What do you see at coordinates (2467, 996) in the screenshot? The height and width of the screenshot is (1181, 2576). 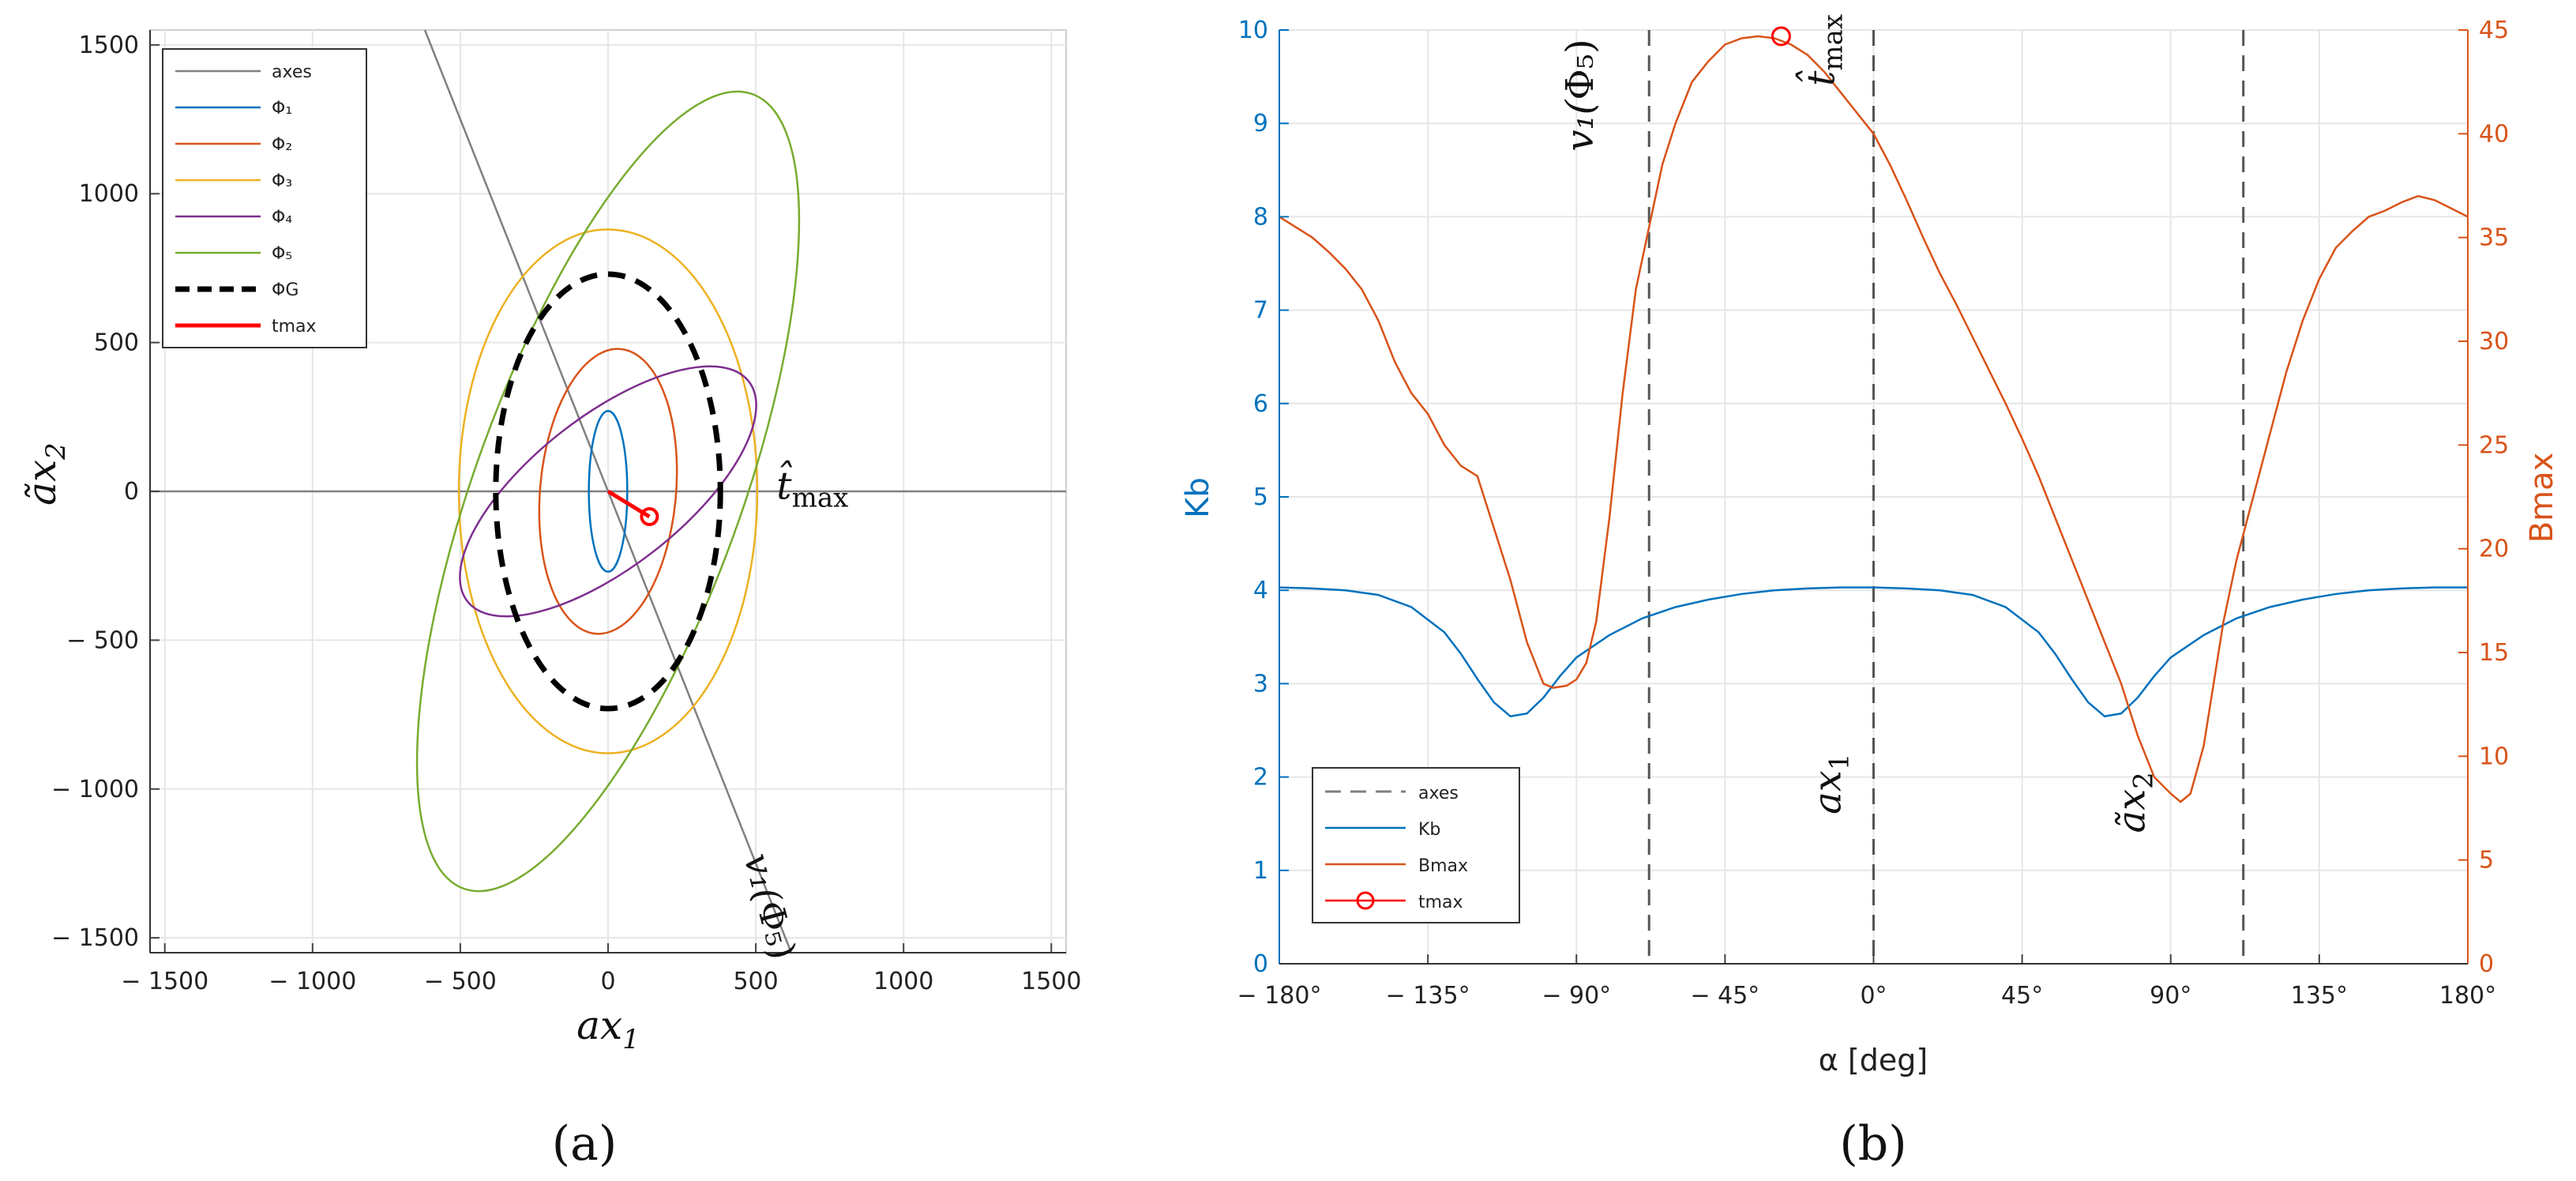 I see `tick-label-x-b: 180°` at bounding box center [2467, 996].